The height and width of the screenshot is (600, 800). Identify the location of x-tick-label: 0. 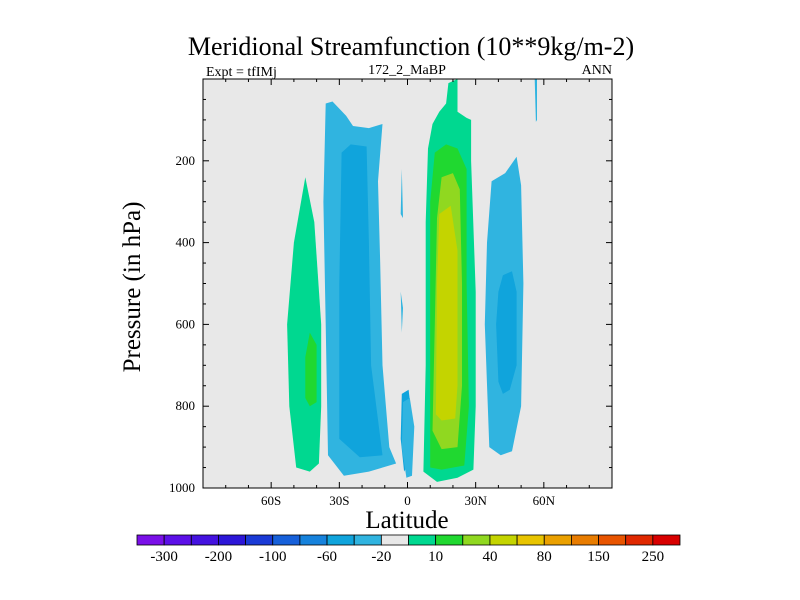
(407, 500).